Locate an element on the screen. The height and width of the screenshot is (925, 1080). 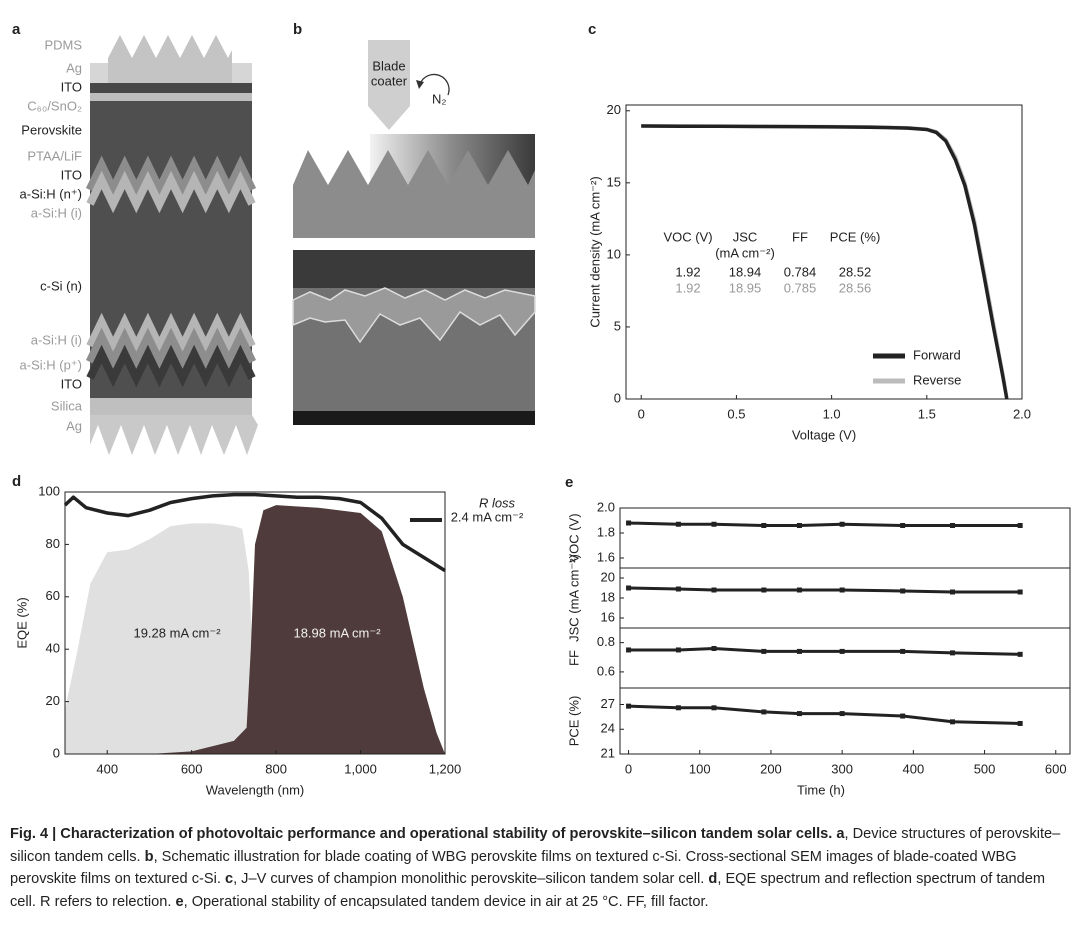
layer-label: PTAA/LiF is located at coordinates (54, 155).